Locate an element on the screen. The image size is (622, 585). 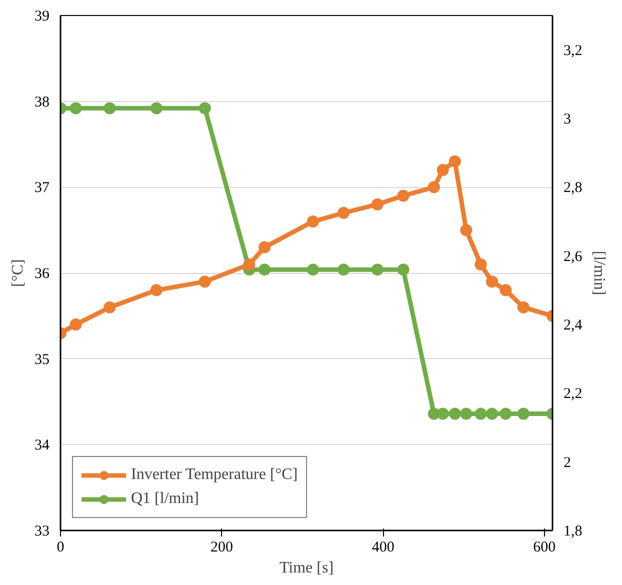
x-tick-label: 600 is located at coordinates (544, 548).